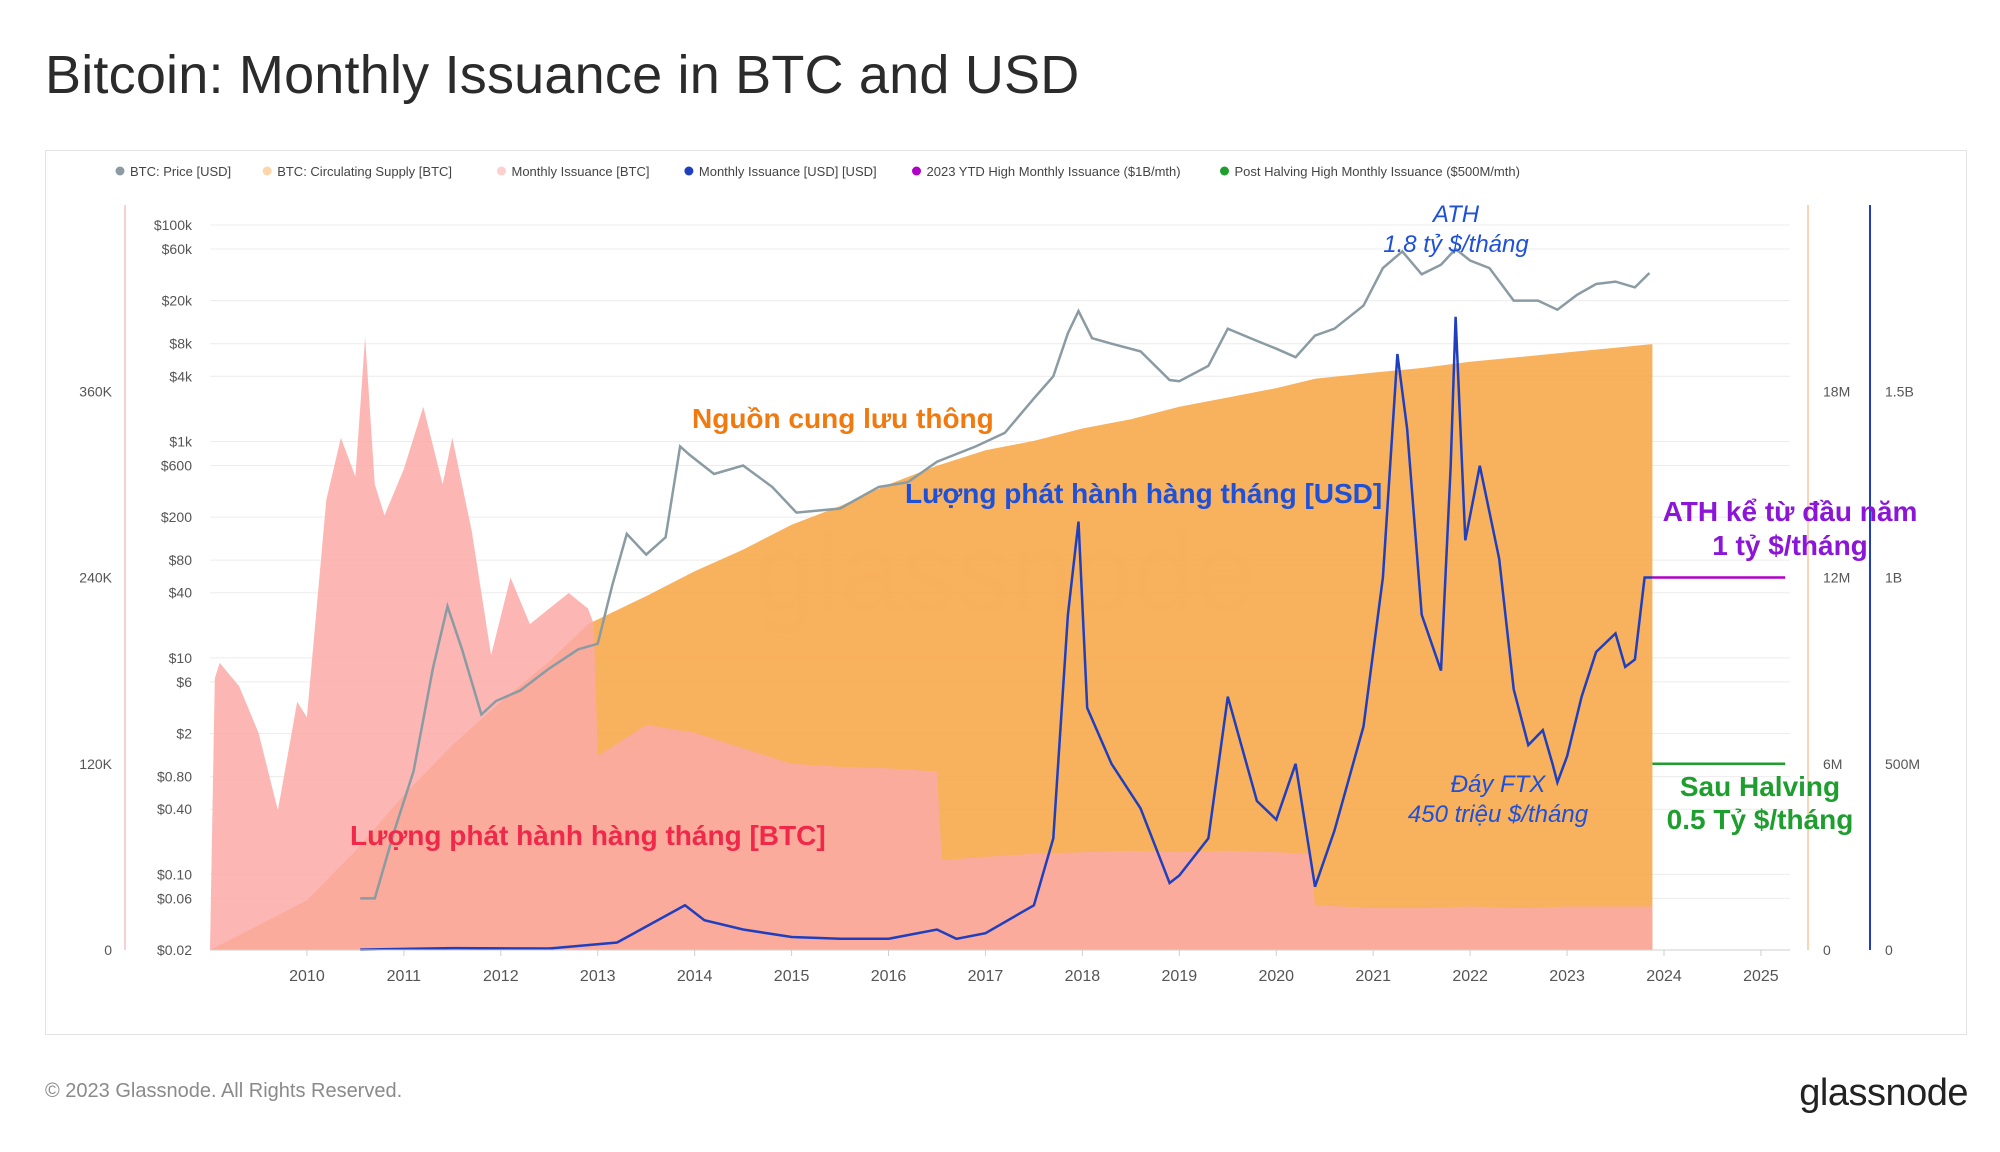 The image size is (2000, 1152). Describe the element at coordinates (1083, 976) in the screenshot. I see `x-tick-2018: 2018` at that location.